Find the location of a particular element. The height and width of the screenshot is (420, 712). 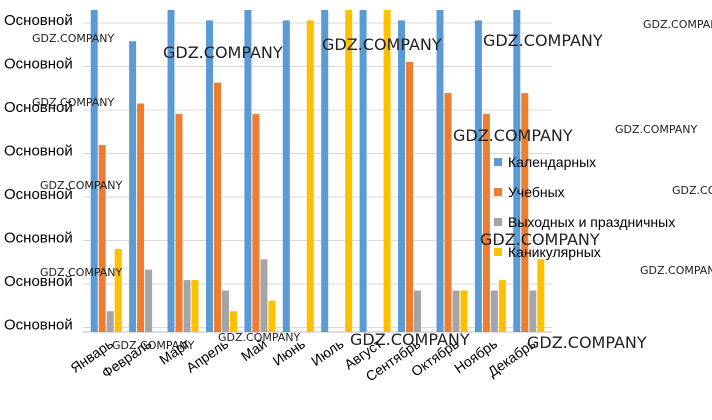

legend-label: Выходных и праздничных is located at coordinates (591, 222).